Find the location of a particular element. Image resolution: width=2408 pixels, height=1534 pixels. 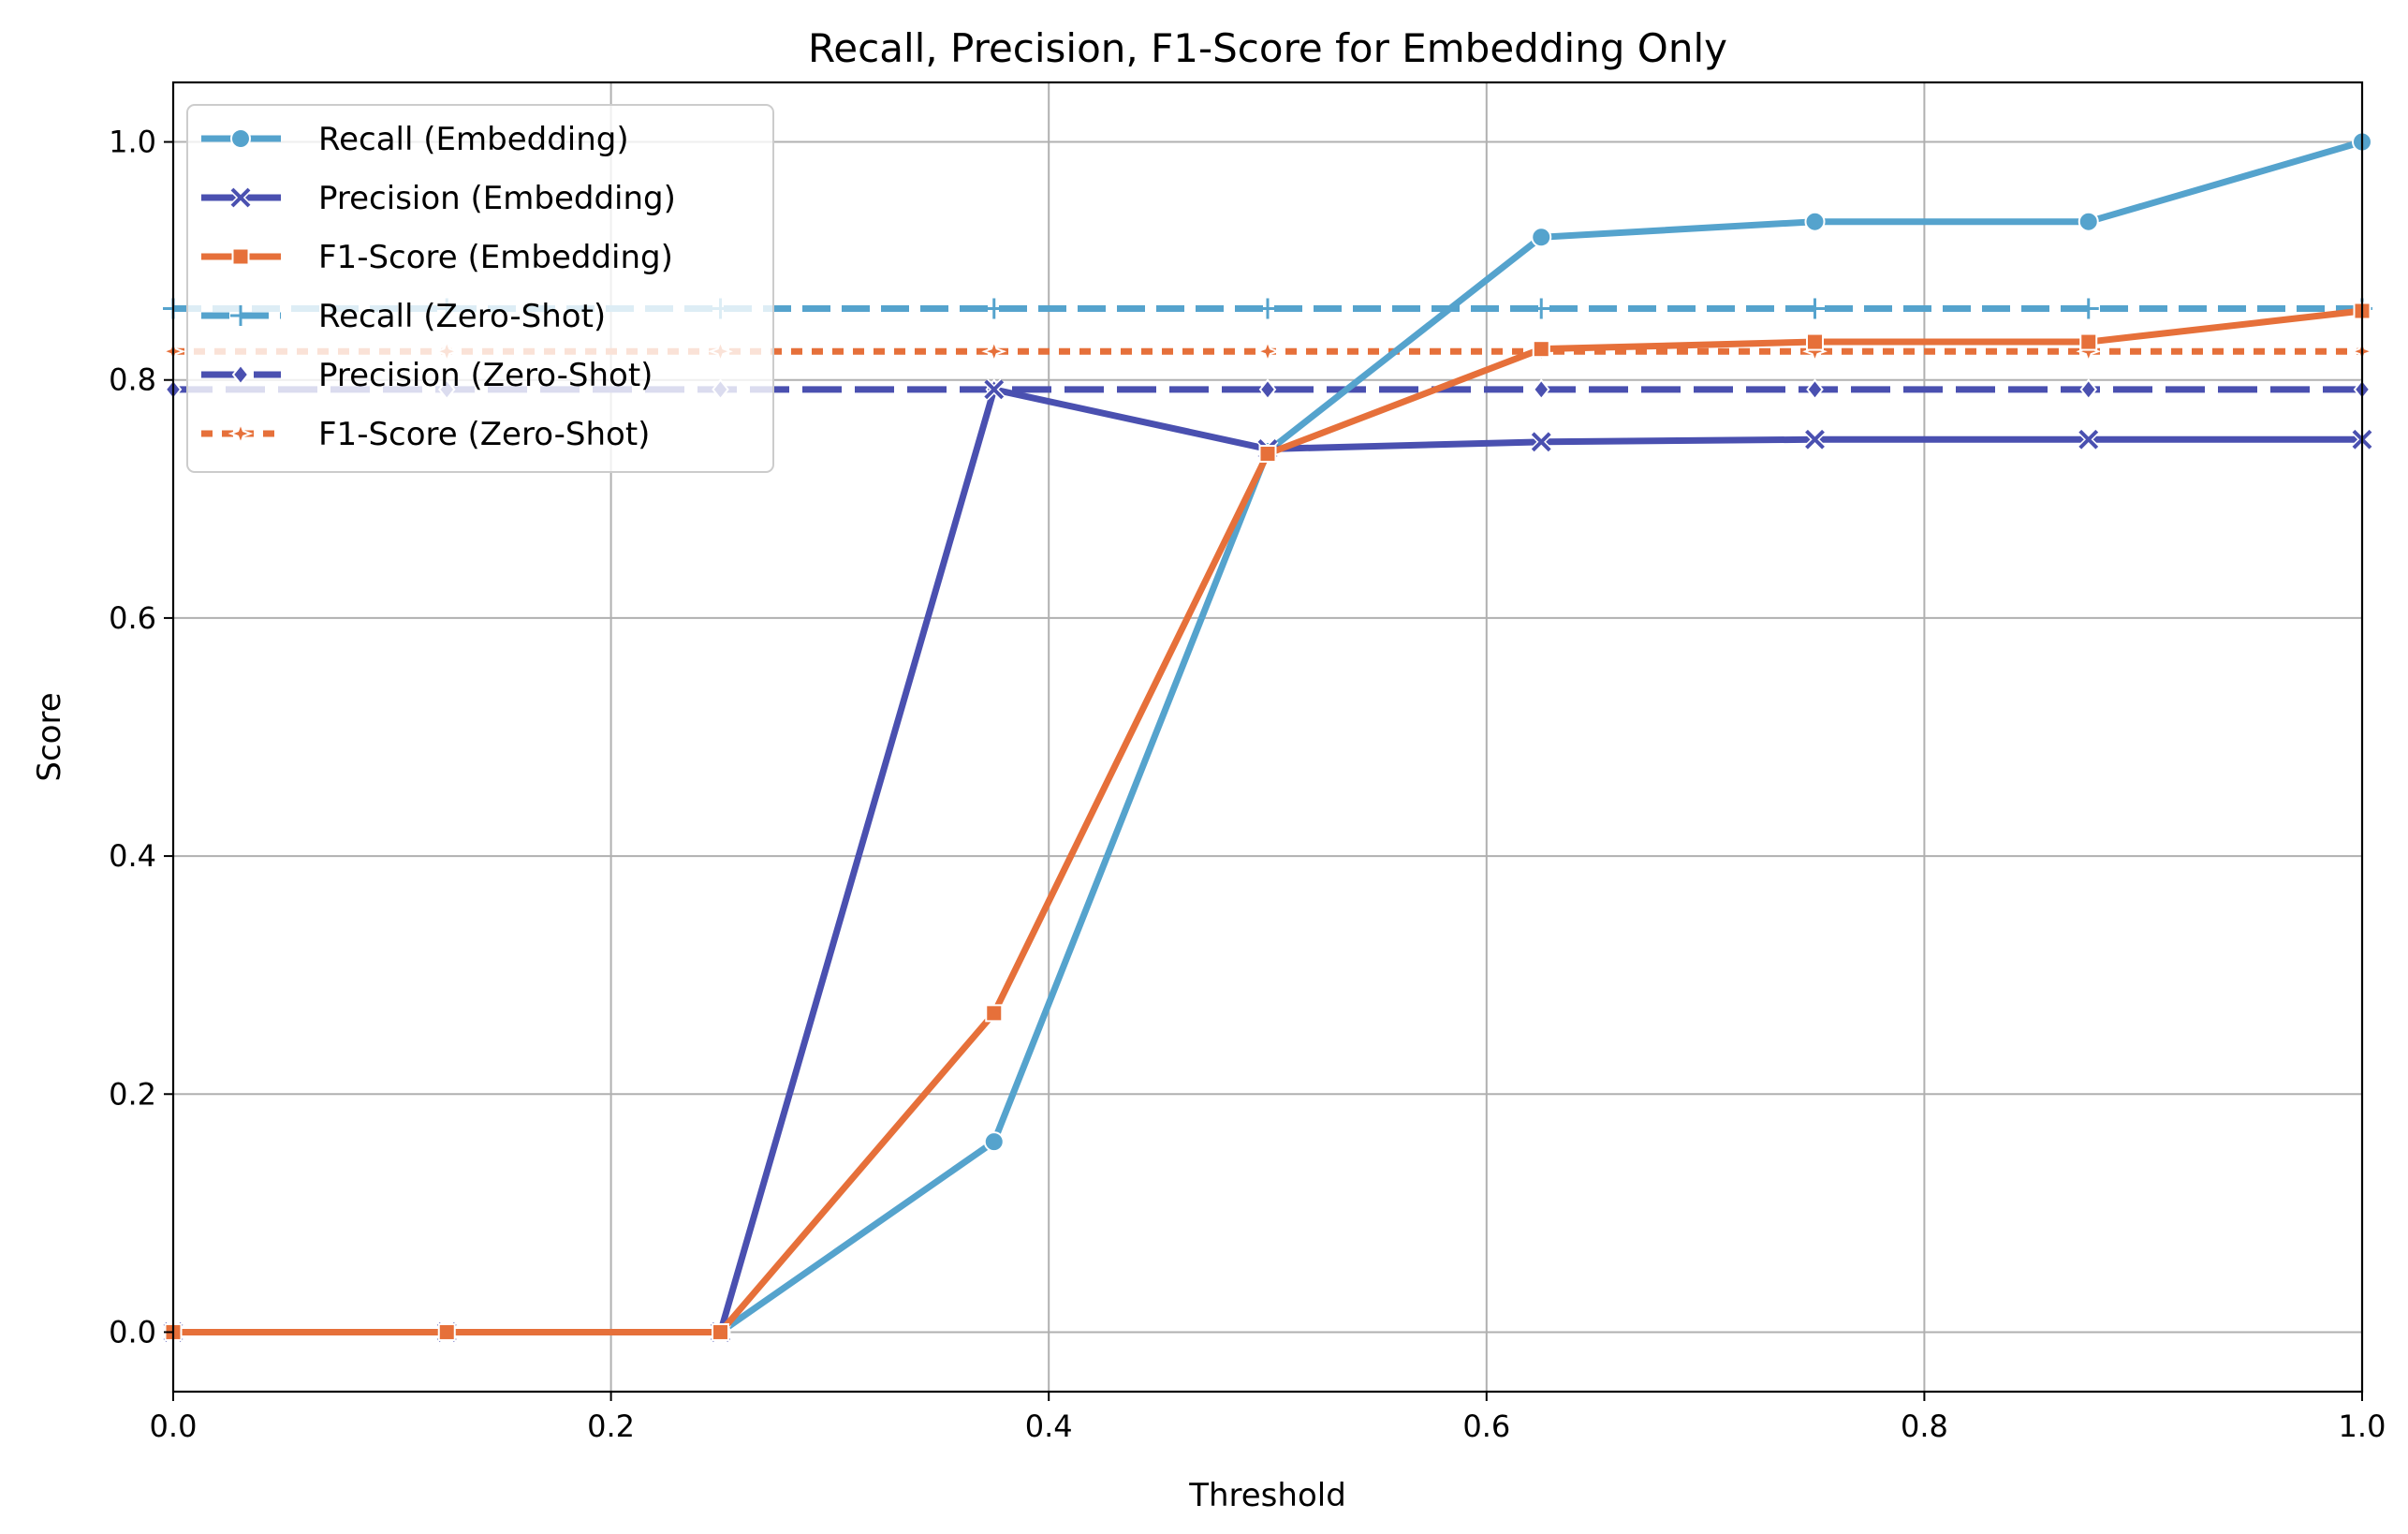

x-tick-label: 0.0 is located at coordinates (174, 1427).